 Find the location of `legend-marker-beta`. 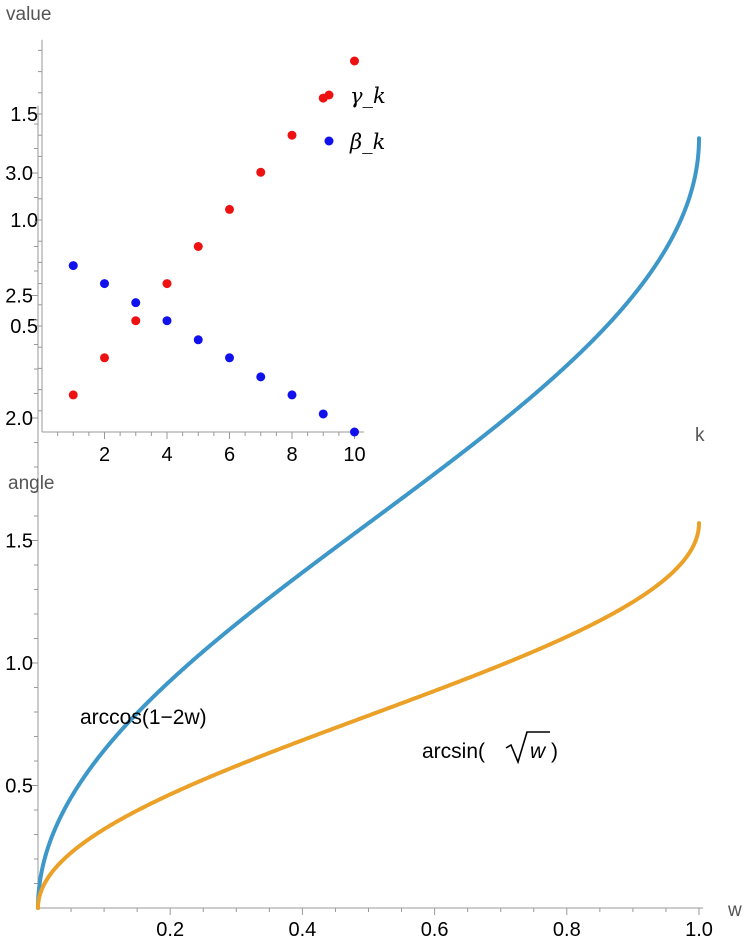

legend-marker-beta is located at coordinates (329, 141).